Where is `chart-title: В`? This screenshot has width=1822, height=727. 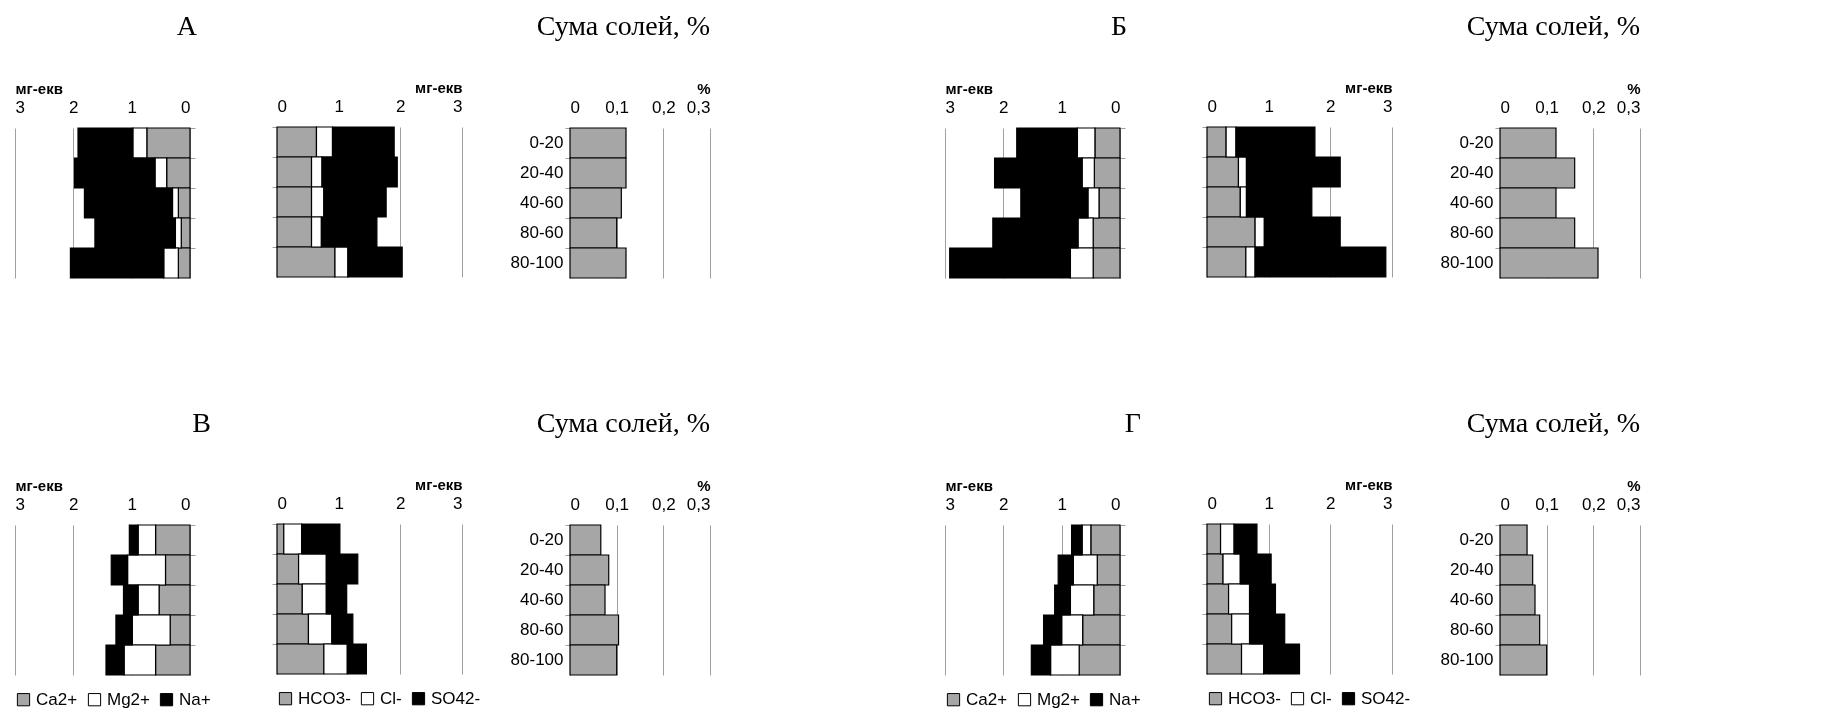
chart-title: В is located at coordinates (201, 422).